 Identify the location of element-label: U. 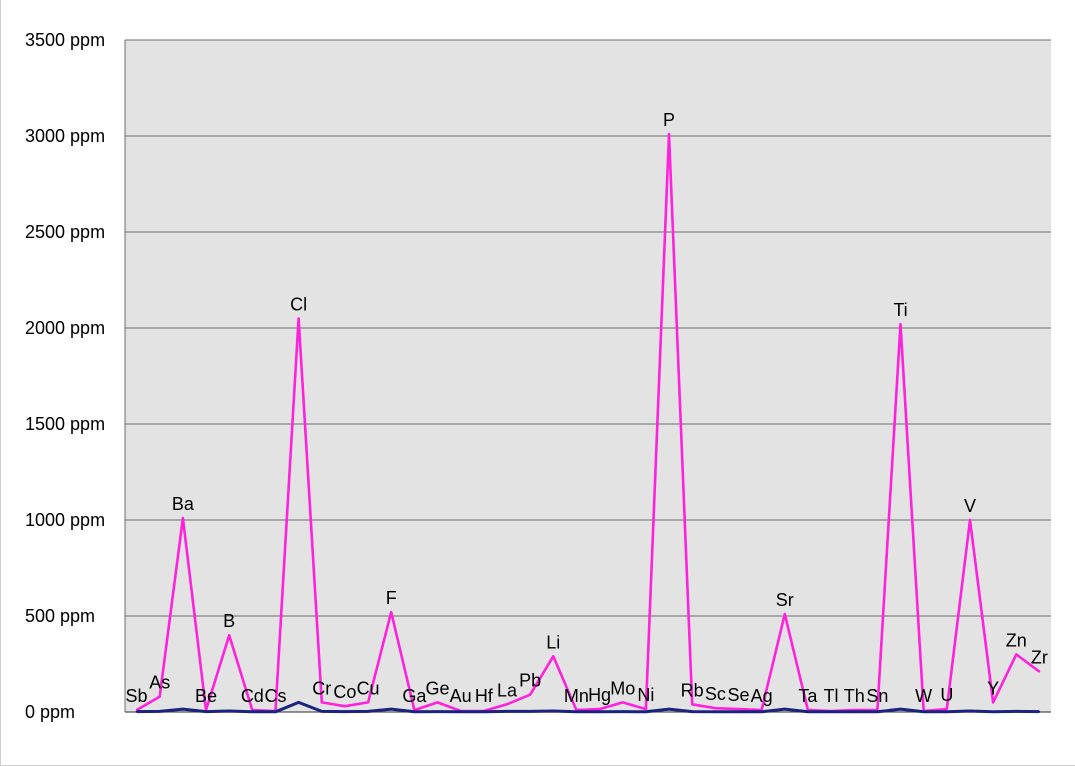
(946, 695).